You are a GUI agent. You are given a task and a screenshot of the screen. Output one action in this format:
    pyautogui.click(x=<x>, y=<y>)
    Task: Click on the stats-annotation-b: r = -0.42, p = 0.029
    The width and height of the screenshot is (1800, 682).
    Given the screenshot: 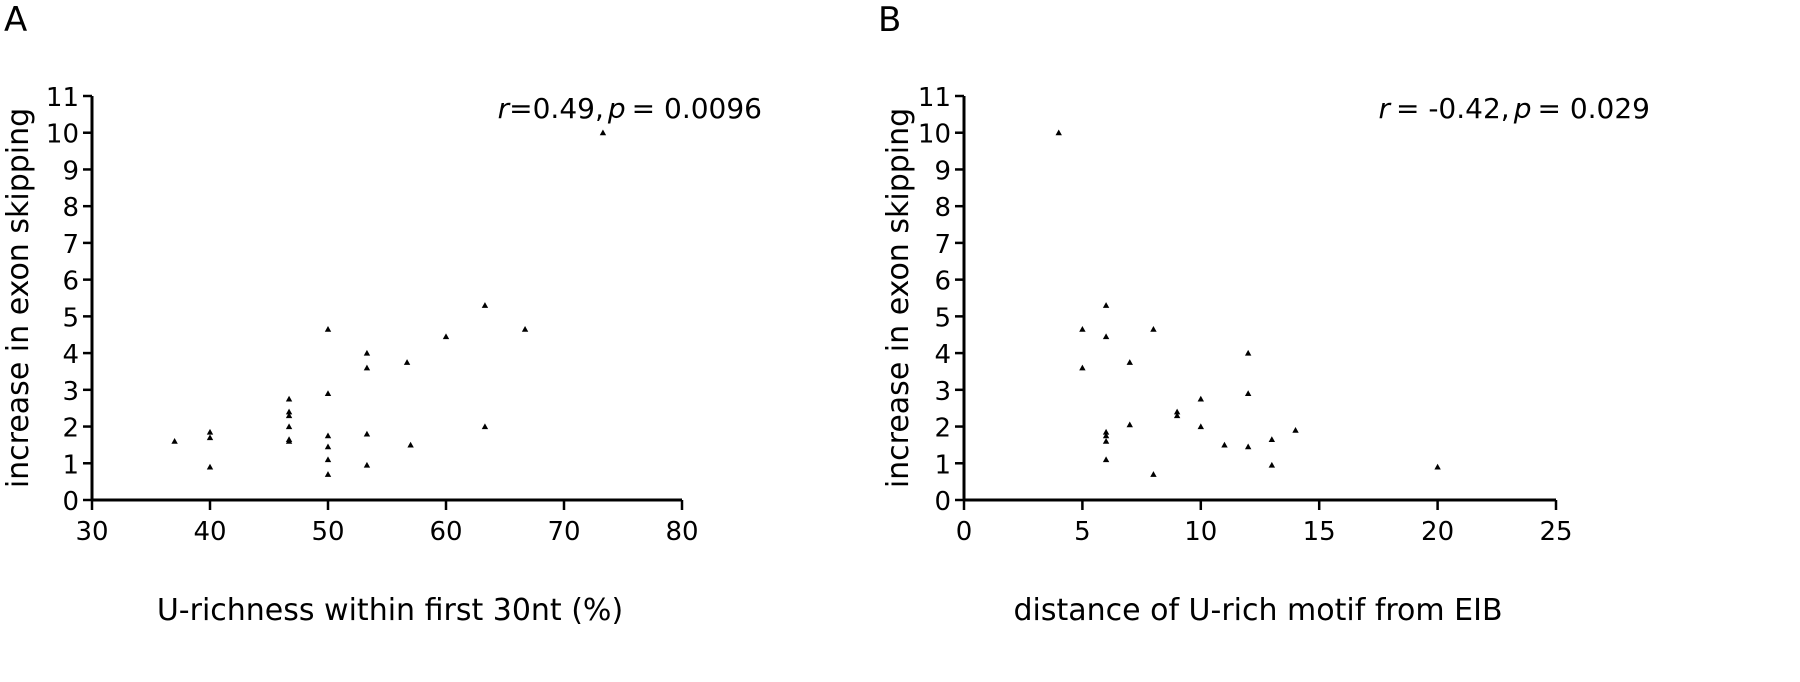 What is the action you would take?
    pyautogui.click(x=1514, y=108)
    